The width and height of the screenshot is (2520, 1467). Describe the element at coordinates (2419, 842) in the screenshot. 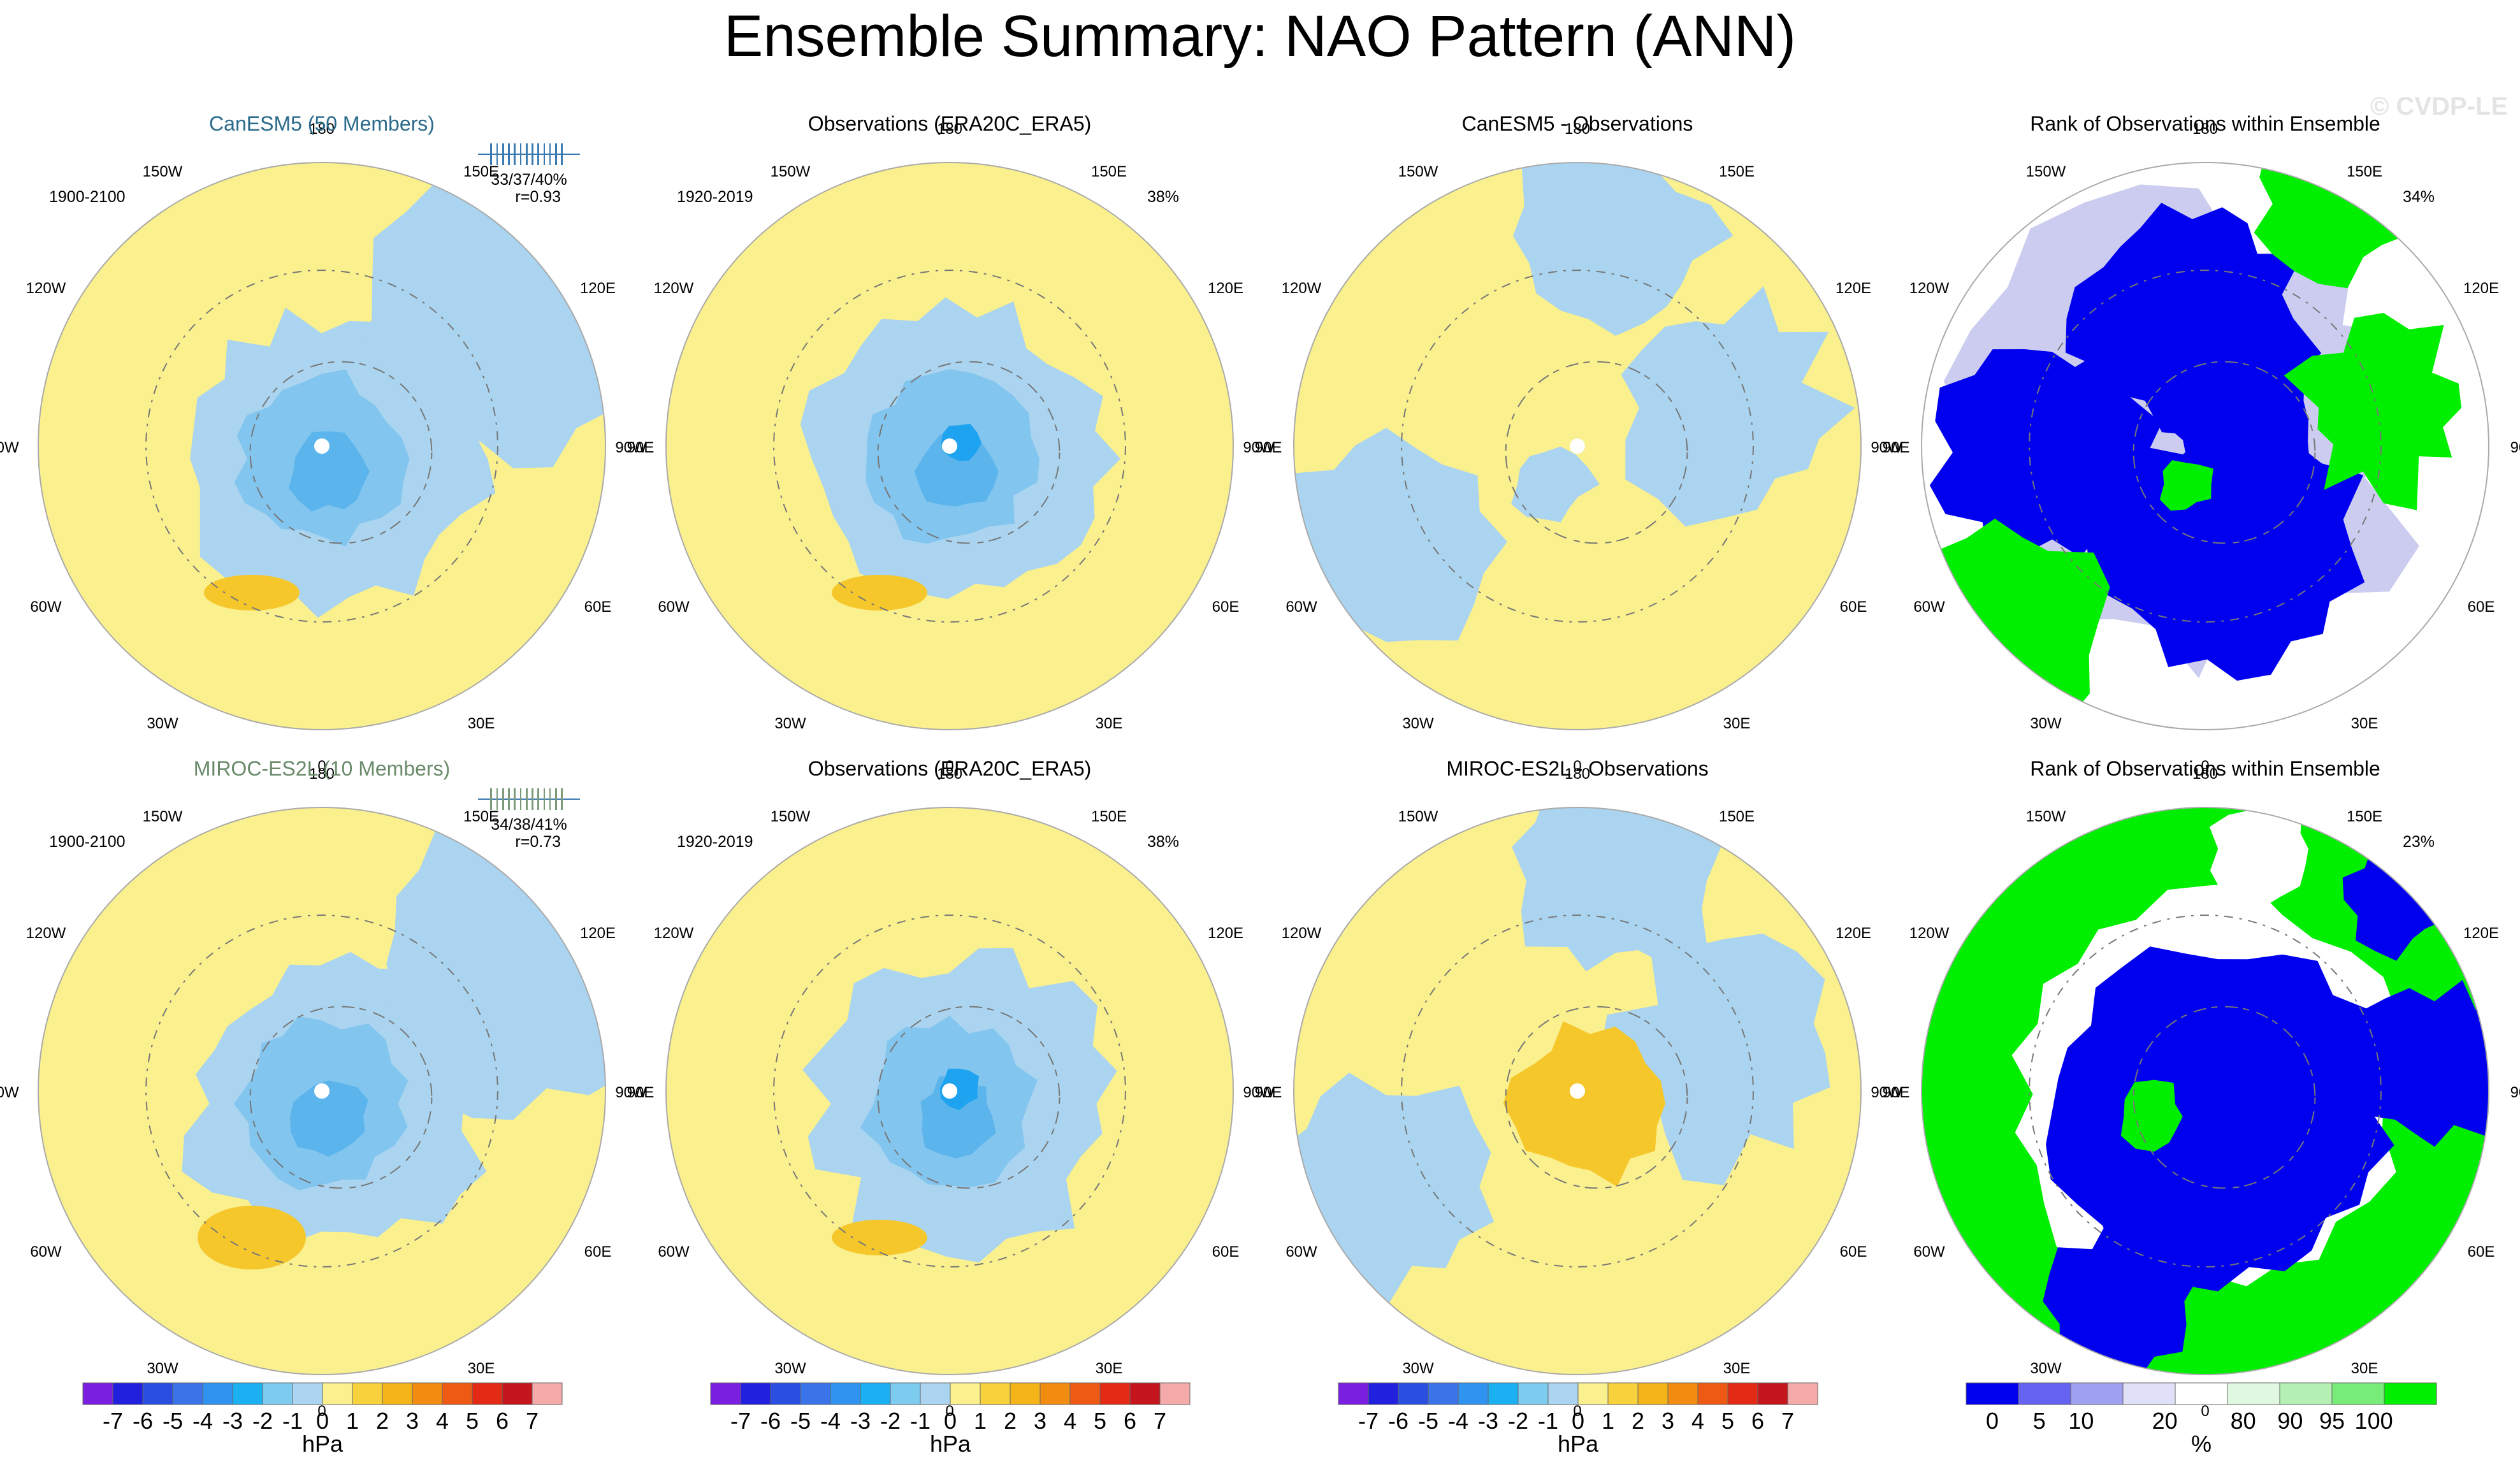

I see `percent-variance: 23%` at that location.